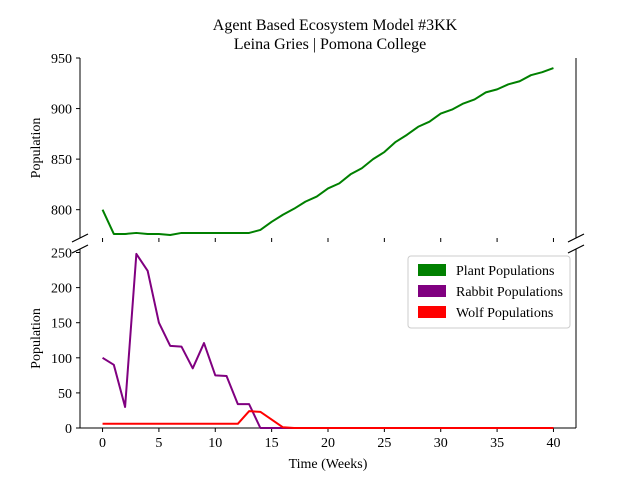  What do you see at coordinates (36, 338) in the screenshot?
I see `bottom-y-axis-label: Population` at bounding box center [36, 338].